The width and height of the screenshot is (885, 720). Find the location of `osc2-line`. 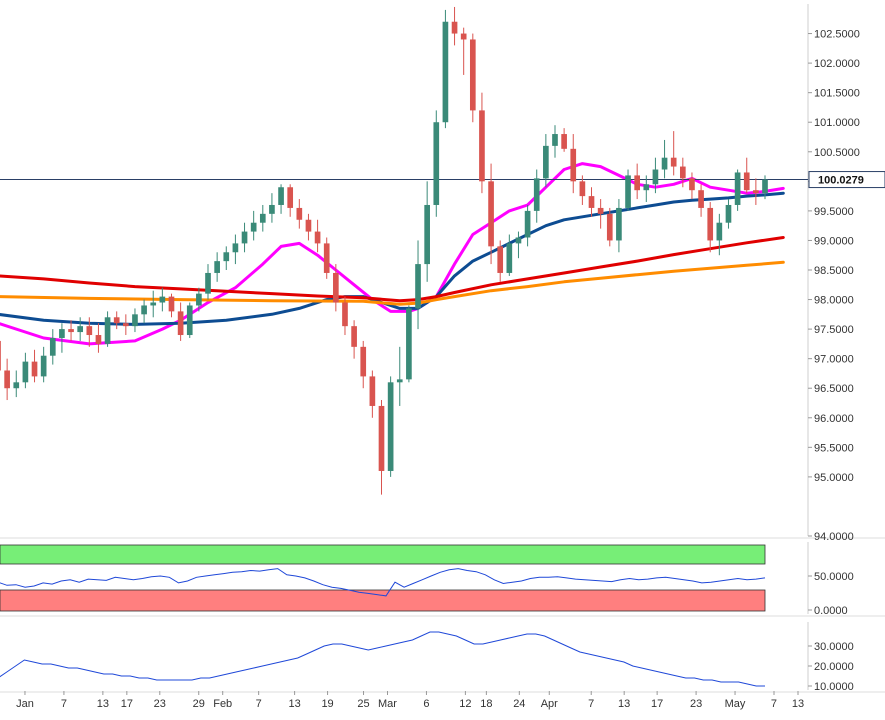

osc2-line is located at coordinates (382, 659).